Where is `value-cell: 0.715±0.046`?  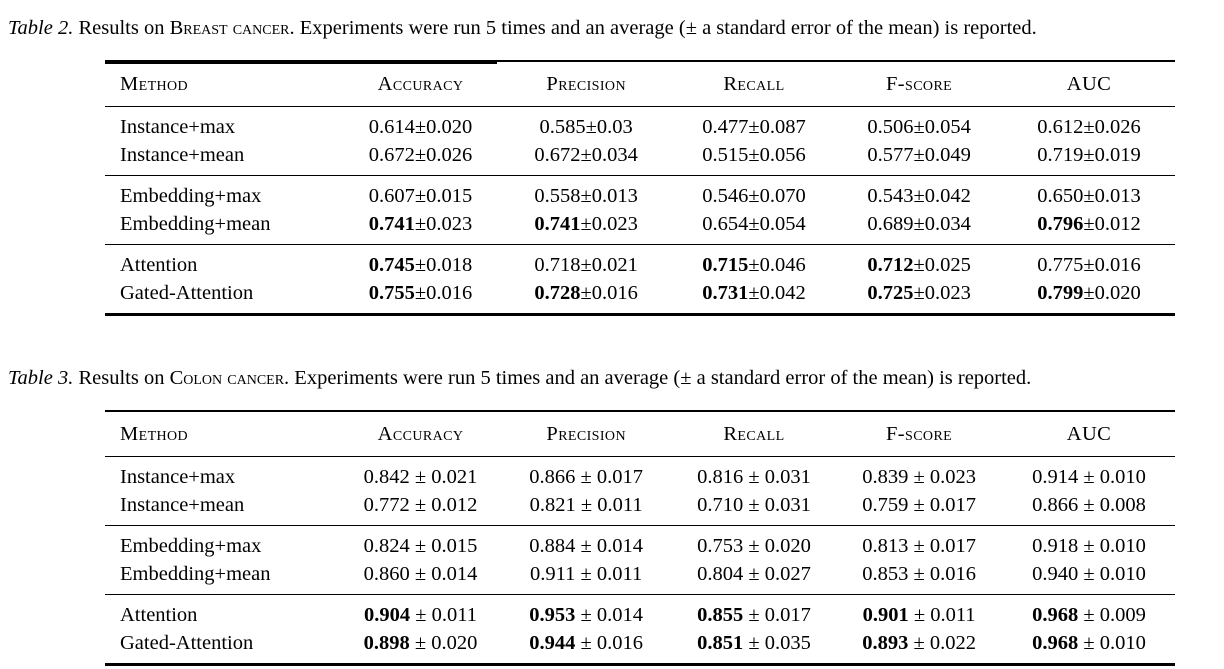
value-cell: 0.715±0.046 is located at coordinates (754, 261).